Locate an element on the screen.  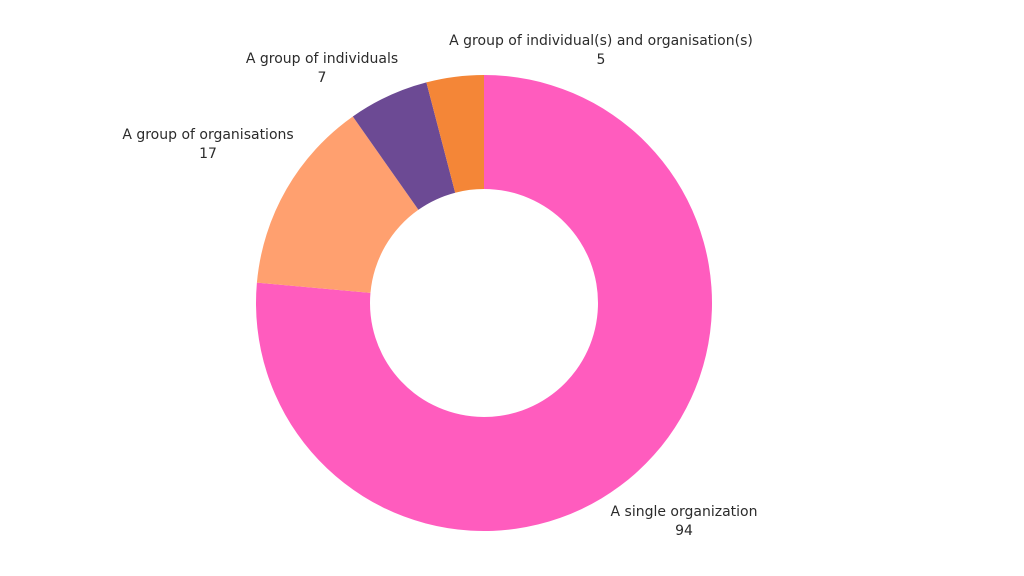
slice-value-1: 17 is located at coordinates (208, 154).